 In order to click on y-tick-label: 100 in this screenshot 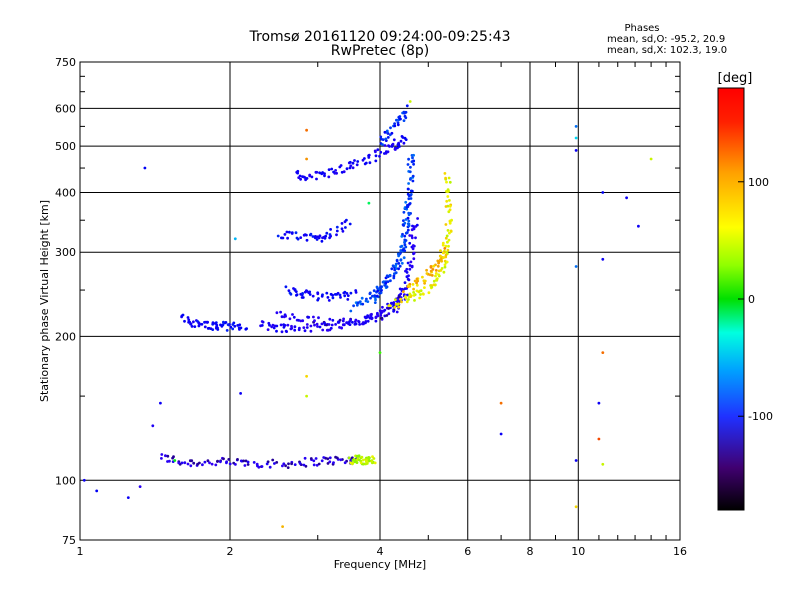, I will do `click(65, 480)`.